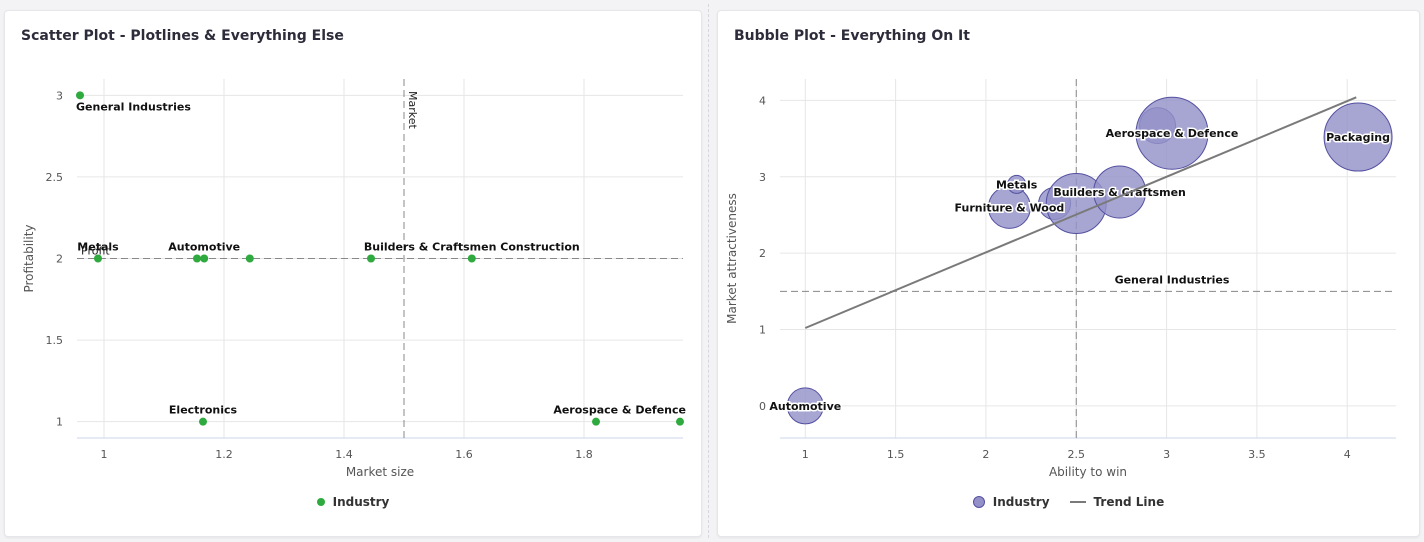 This screenshot has width=1424, height=542. Describe the element at coordinates (732, 258) in the screenshot. I see `y-axis-title: Market attractiveness` at that location.